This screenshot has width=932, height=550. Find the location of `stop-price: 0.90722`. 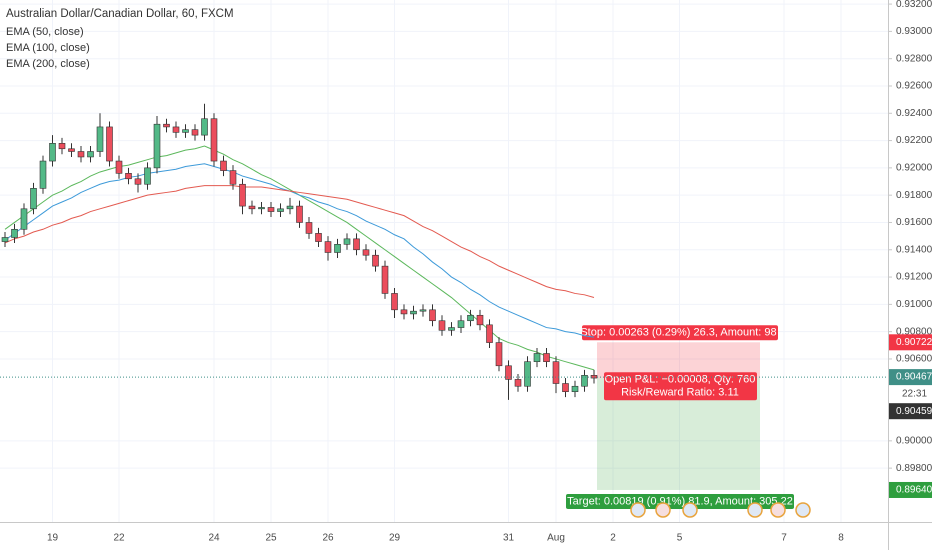

stop-price: 0.90722 is located at coordinates (914, 342).